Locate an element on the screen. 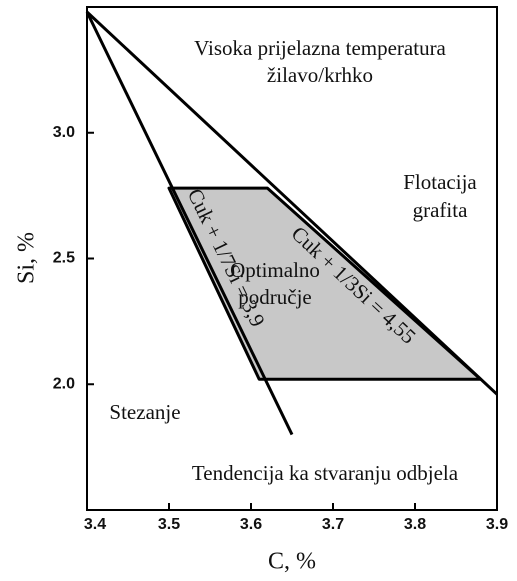 The image size is (517, 581). y-tick-label: 3.0 is located at coordinates (64, 132).